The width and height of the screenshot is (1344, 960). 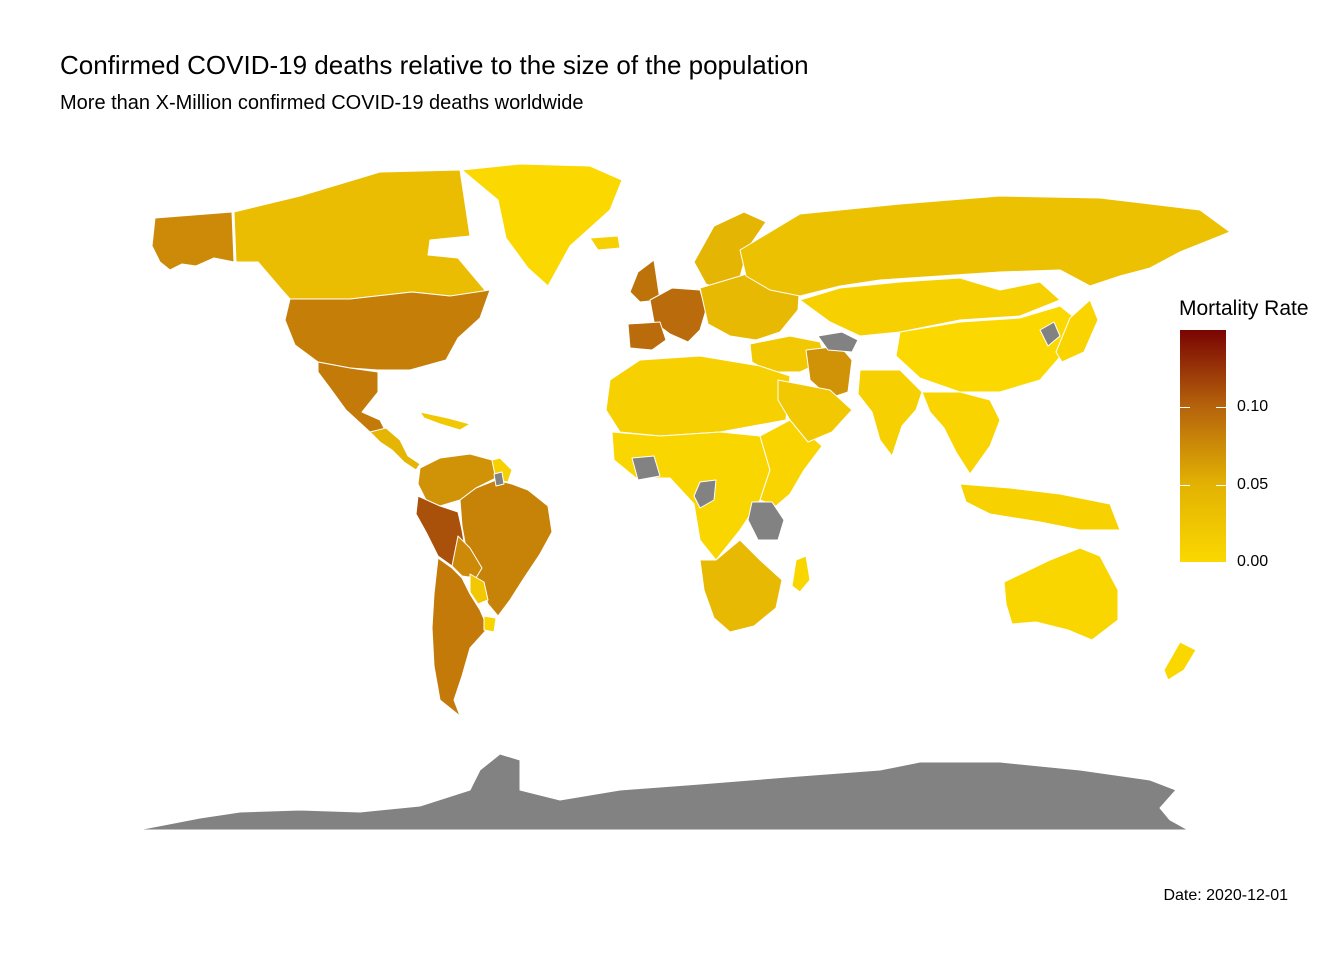 What do you see at coordinates (445, 421) in the screenshot?
I see `region-caribbean` at bounding box center [445, 421].